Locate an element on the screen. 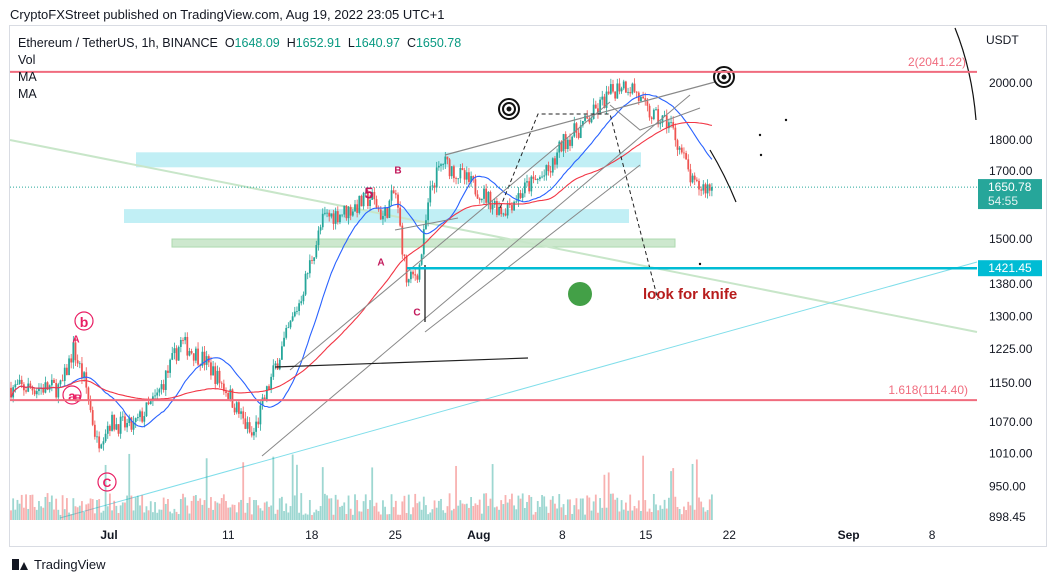 The image size is (1057, 583). support-price-label: 1421.45 is located at coordinates (1010, 268).